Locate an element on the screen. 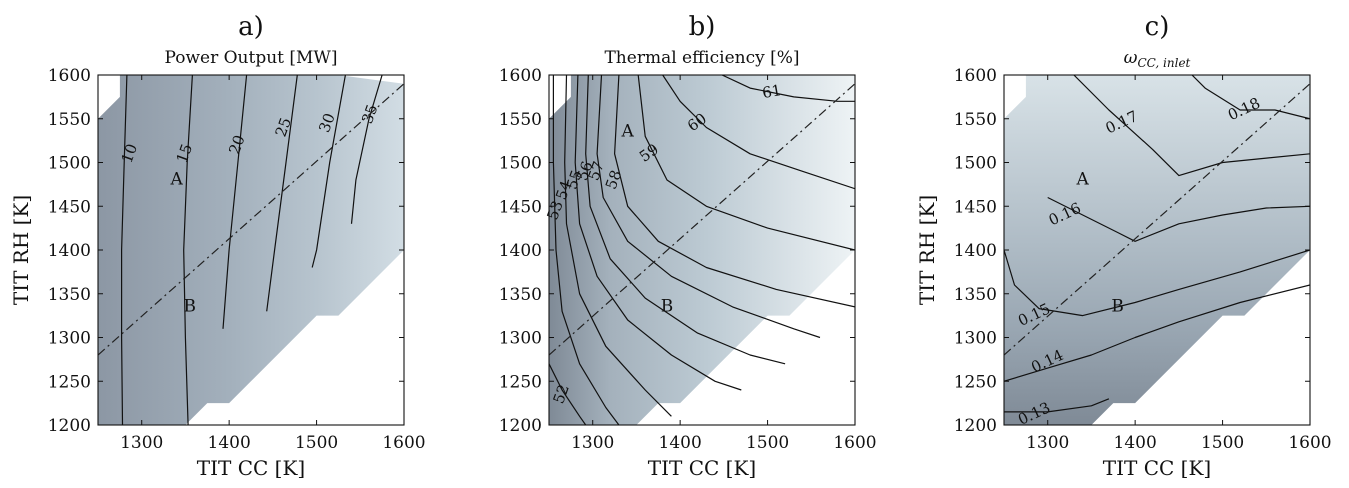 This screenshot has height=488, width=1349. panel-letter: c) is located at coordinates (1157, 27).